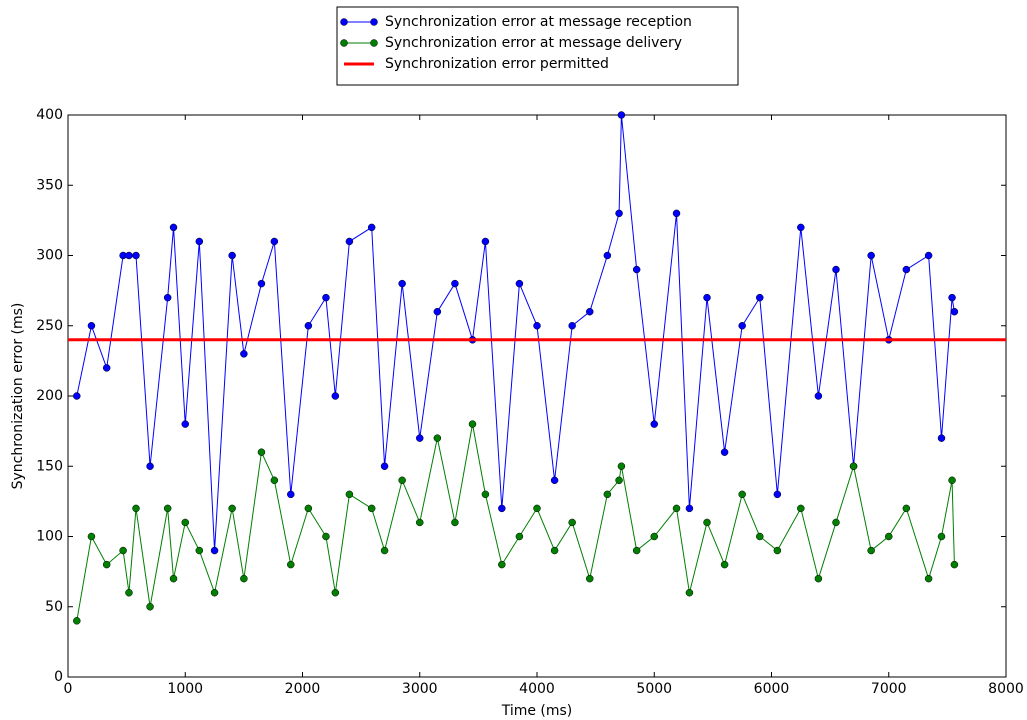 The height and width of the screenshot is (720, 1027). What do you see at coordinates (58, 677) in the screenshot?
I see `y-tick-label: 0` at bounding box center [58, 677].